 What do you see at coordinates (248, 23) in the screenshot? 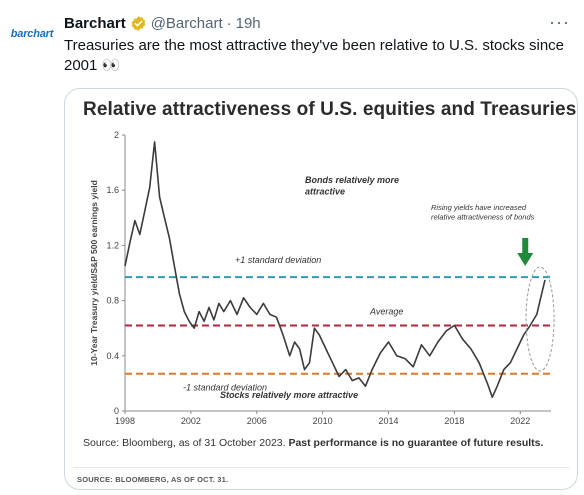
I see `timestamp: 19h` at bounding box center [248, 23].